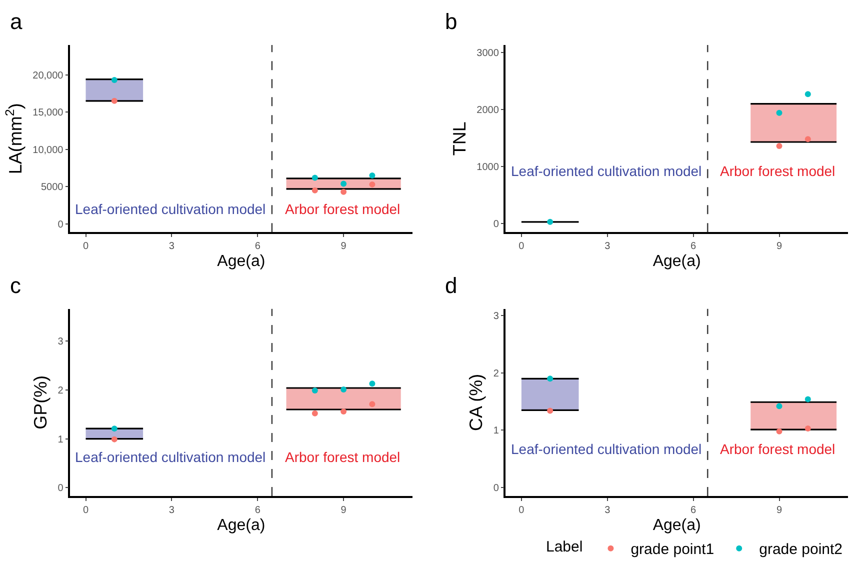  Describe the element at coordinates (476, 402) in the screenshot. I see `y-axis-title: CA (%)` at that location.